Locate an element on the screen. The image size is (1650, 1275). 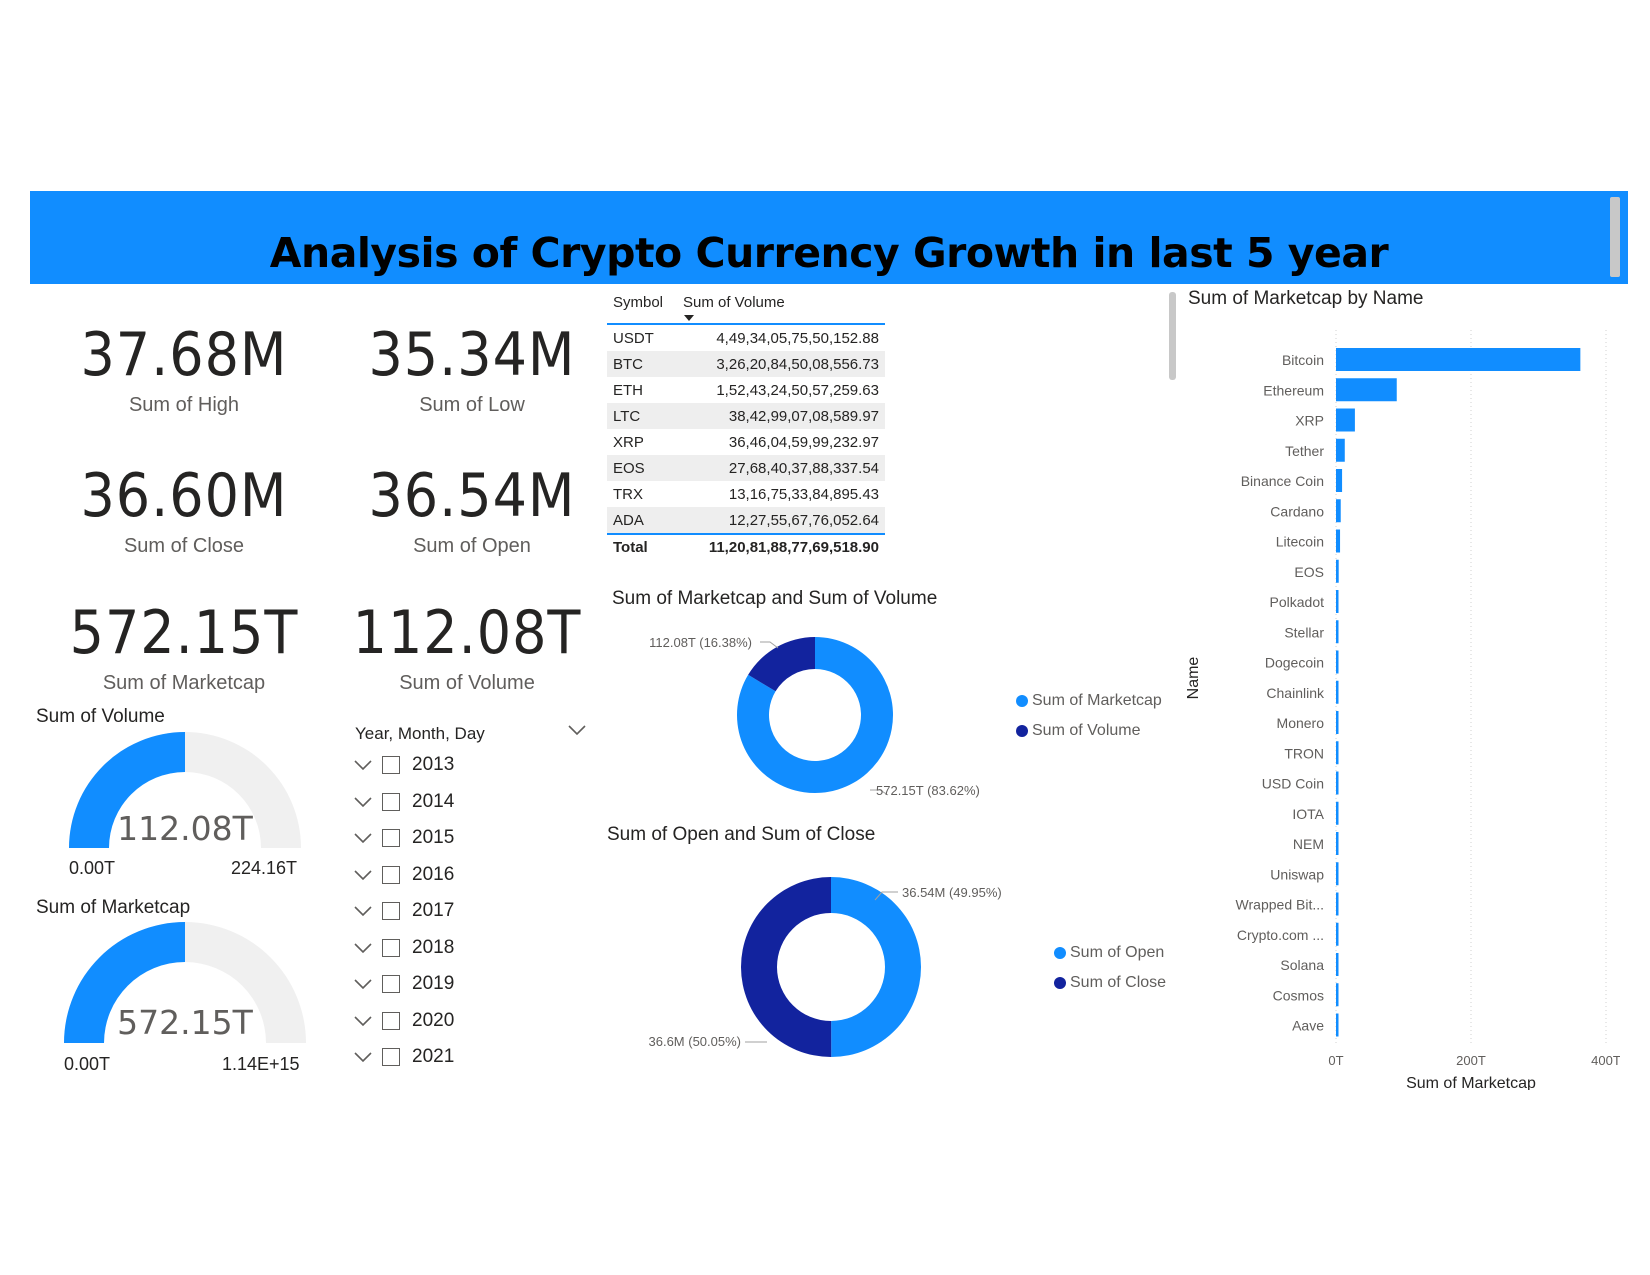
legend-item: Sum of Close is located at coordinates (1110, 983).